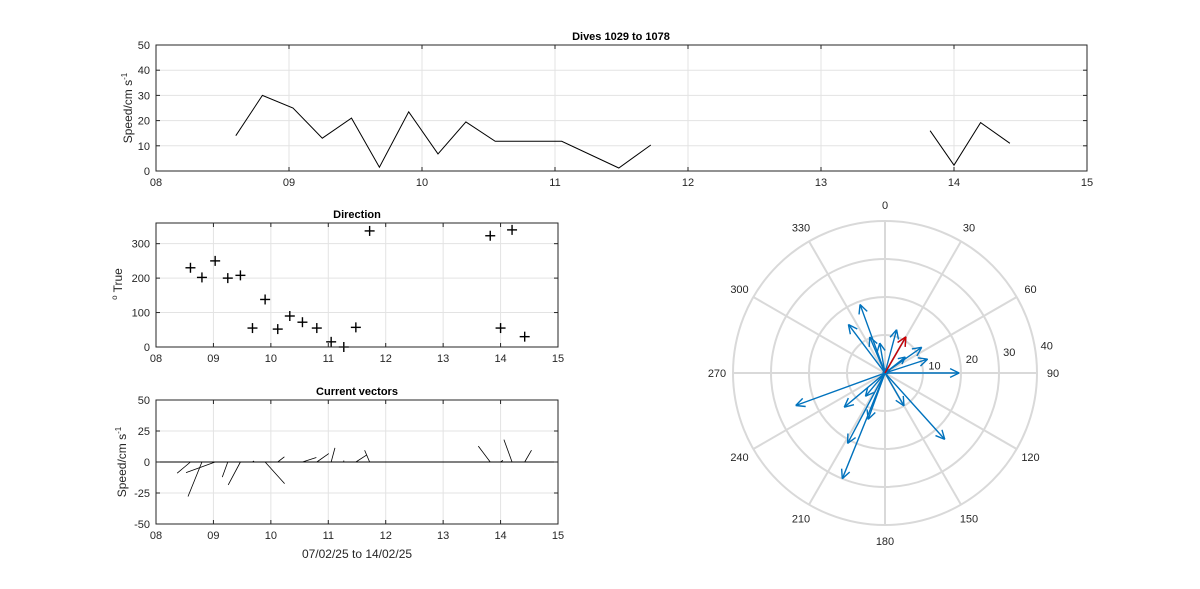 This screenshot has width=1200, height=589. Describe the element at coordinates (213, 536) in the screenshot. I see `vectors-x-tick-label: 09` at that location.